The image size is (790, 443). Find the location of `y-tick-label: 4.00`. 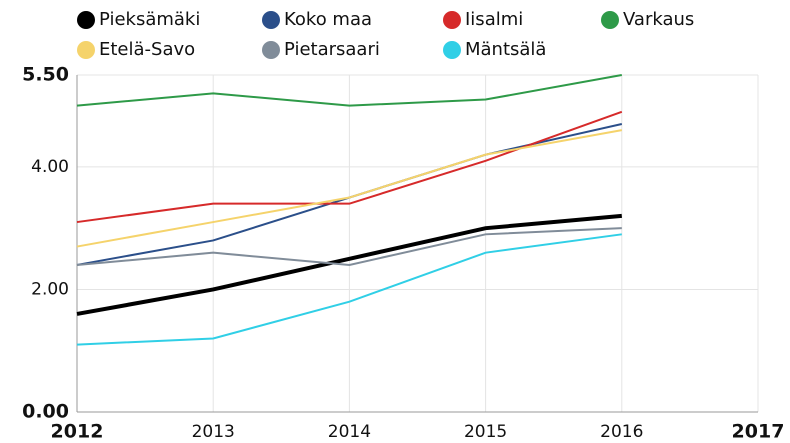

y-tick-label: 4.00 is located at coordinates (50, 167).